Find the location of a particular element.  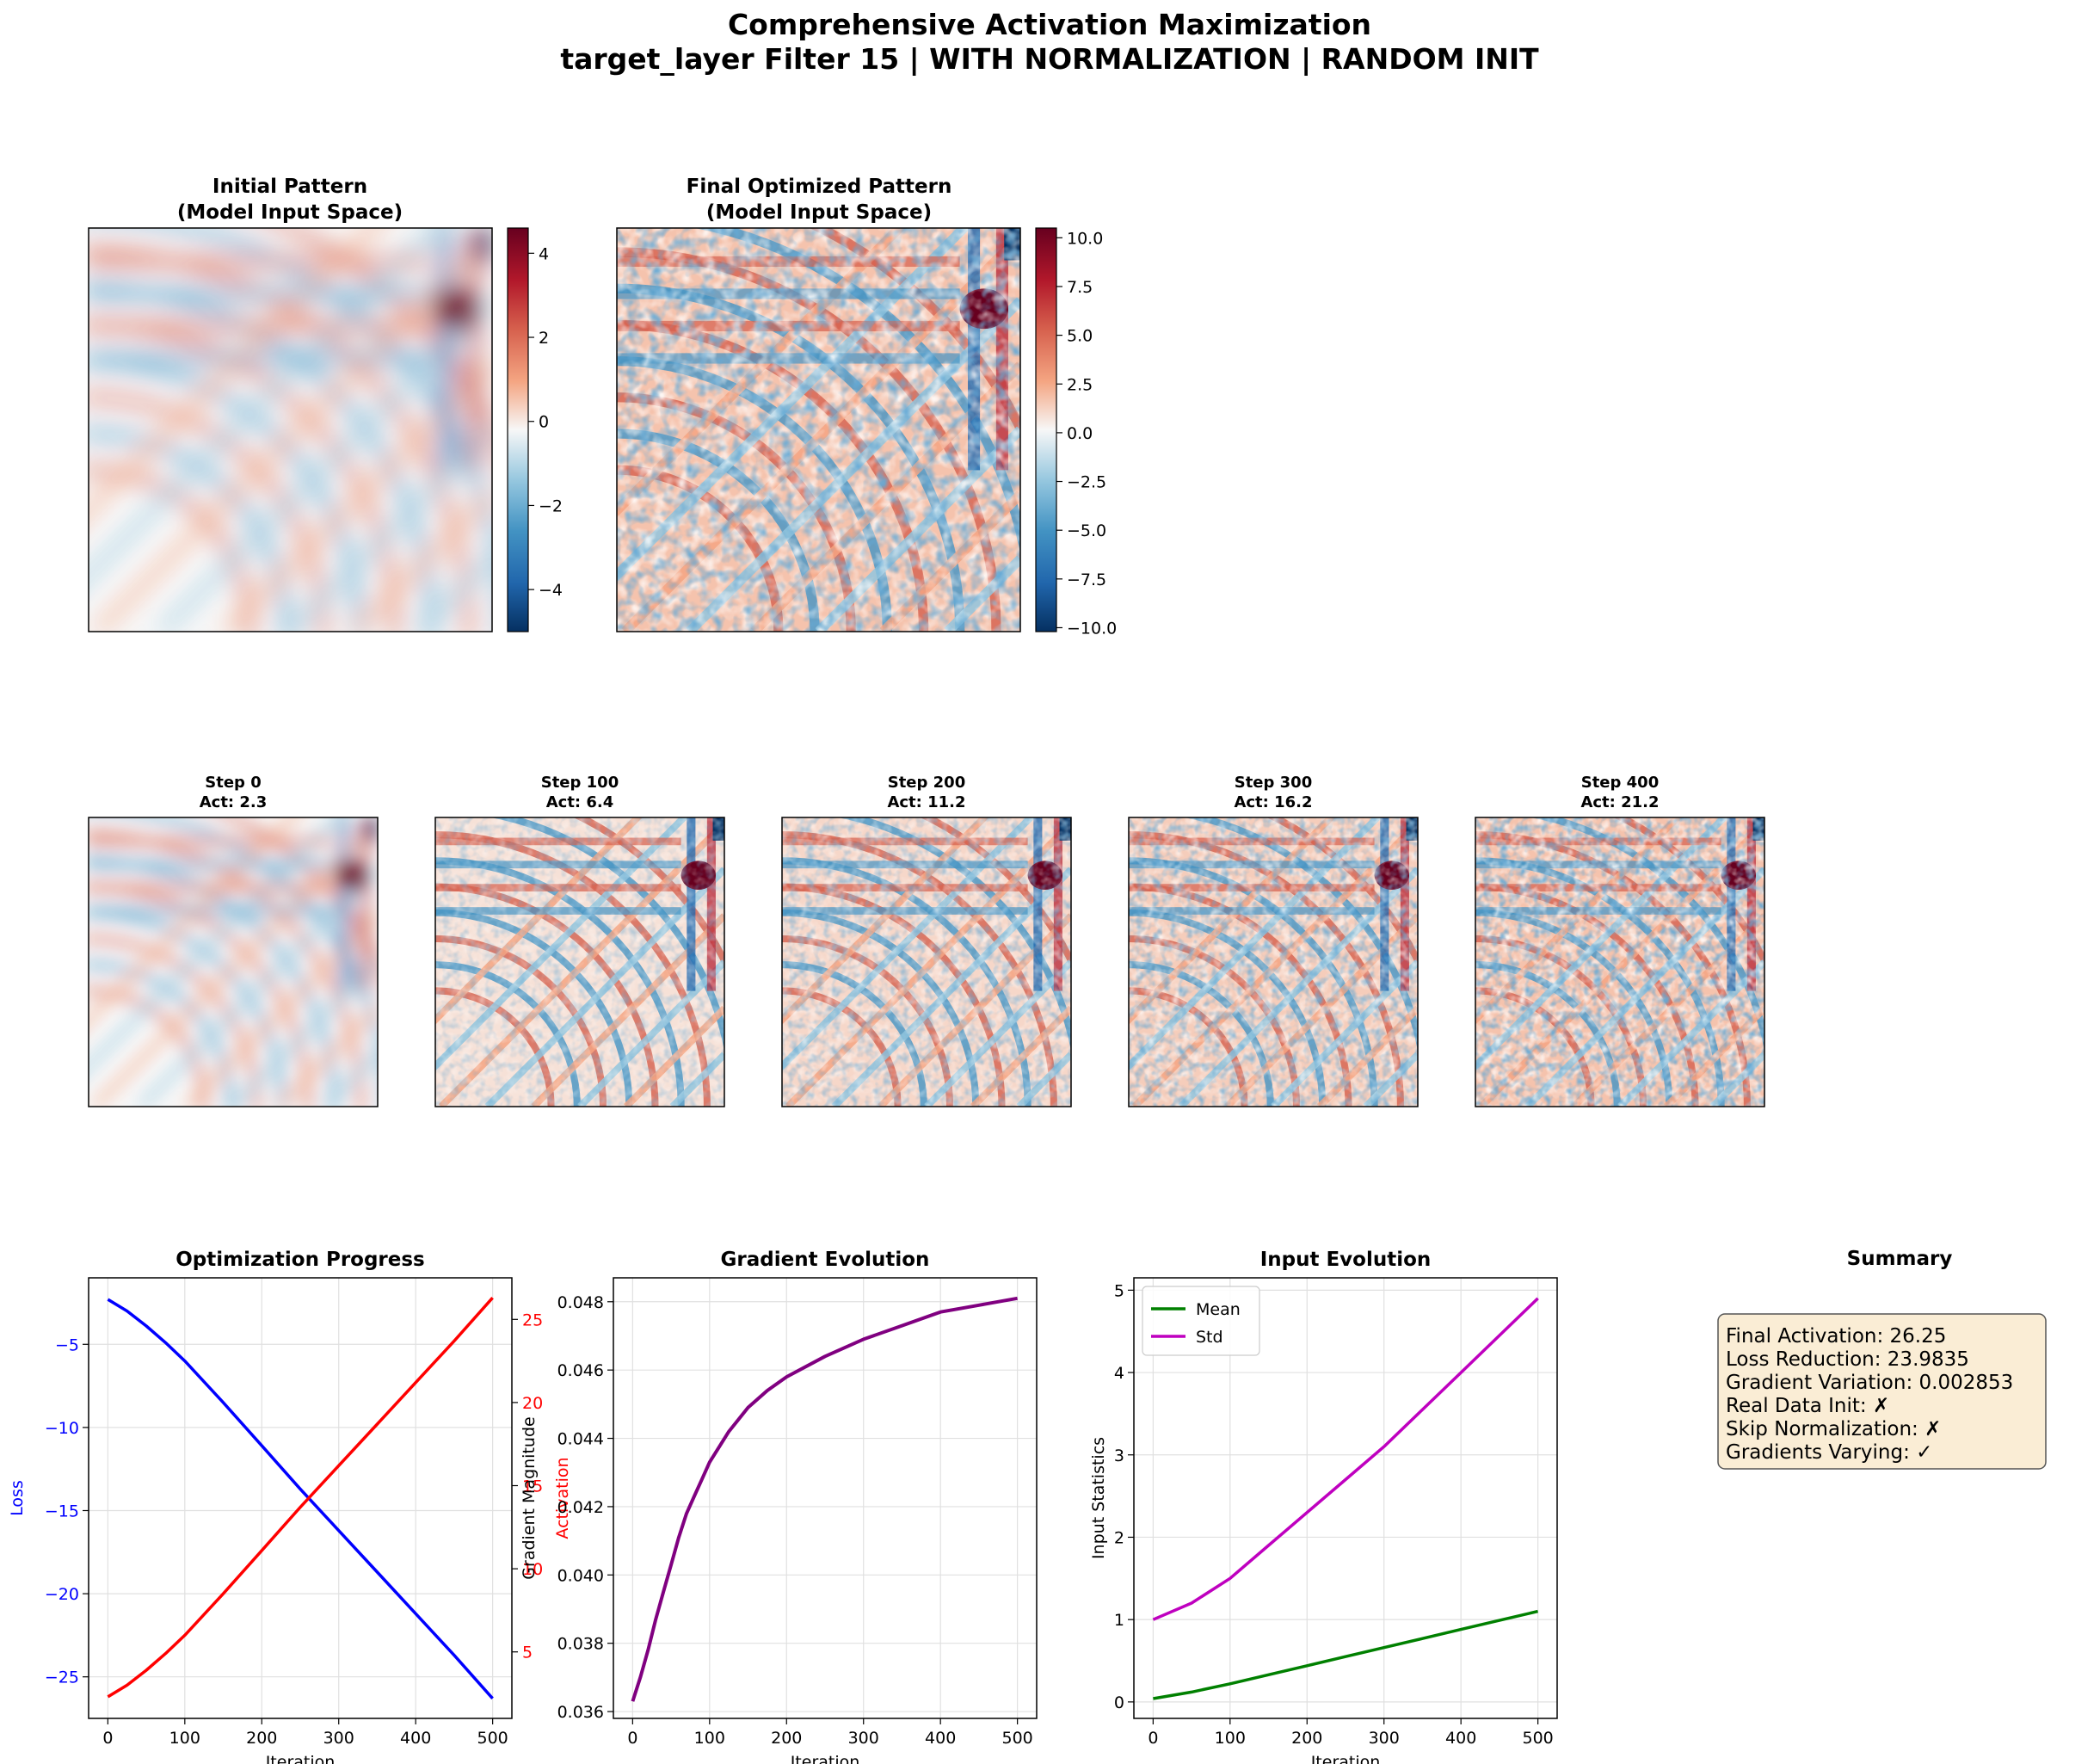

summary-line: Skip Normalization: ✗ is located at coordinates (1833, 1429).